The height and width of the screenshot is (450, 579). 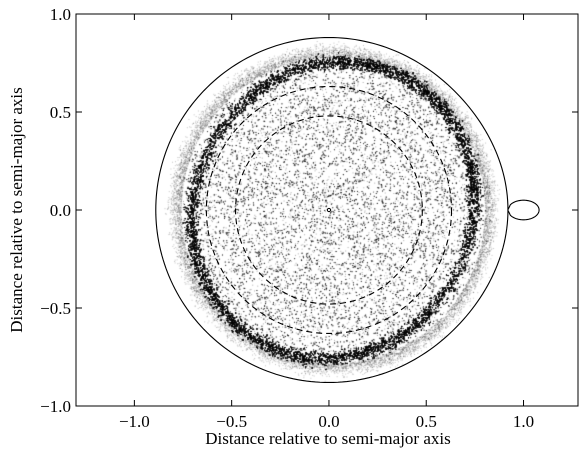 I want to click on x-tick-label: 0.0, so click(x=328, y=421).